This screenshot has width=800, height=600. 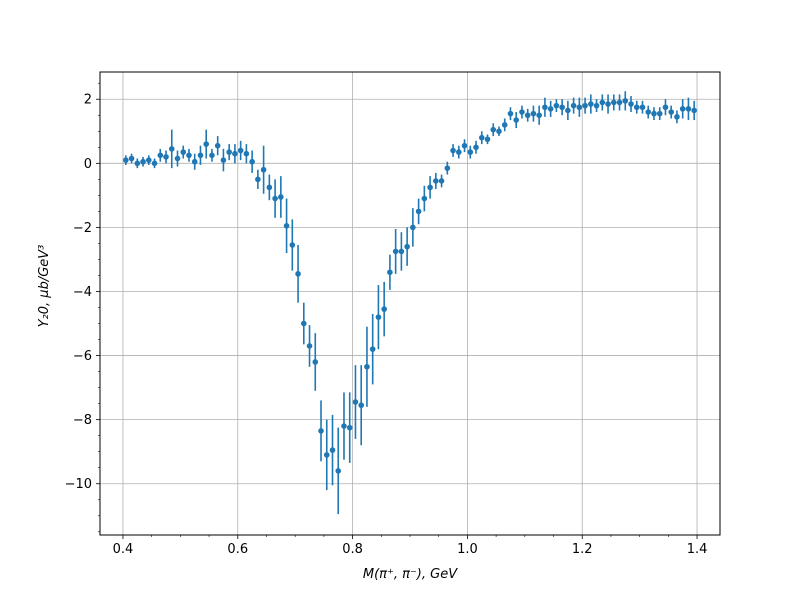 What do you see at coordinates (82, 292) in the screenshot?
I see `y-tick-label: −4` at bounding box center [82, 292].